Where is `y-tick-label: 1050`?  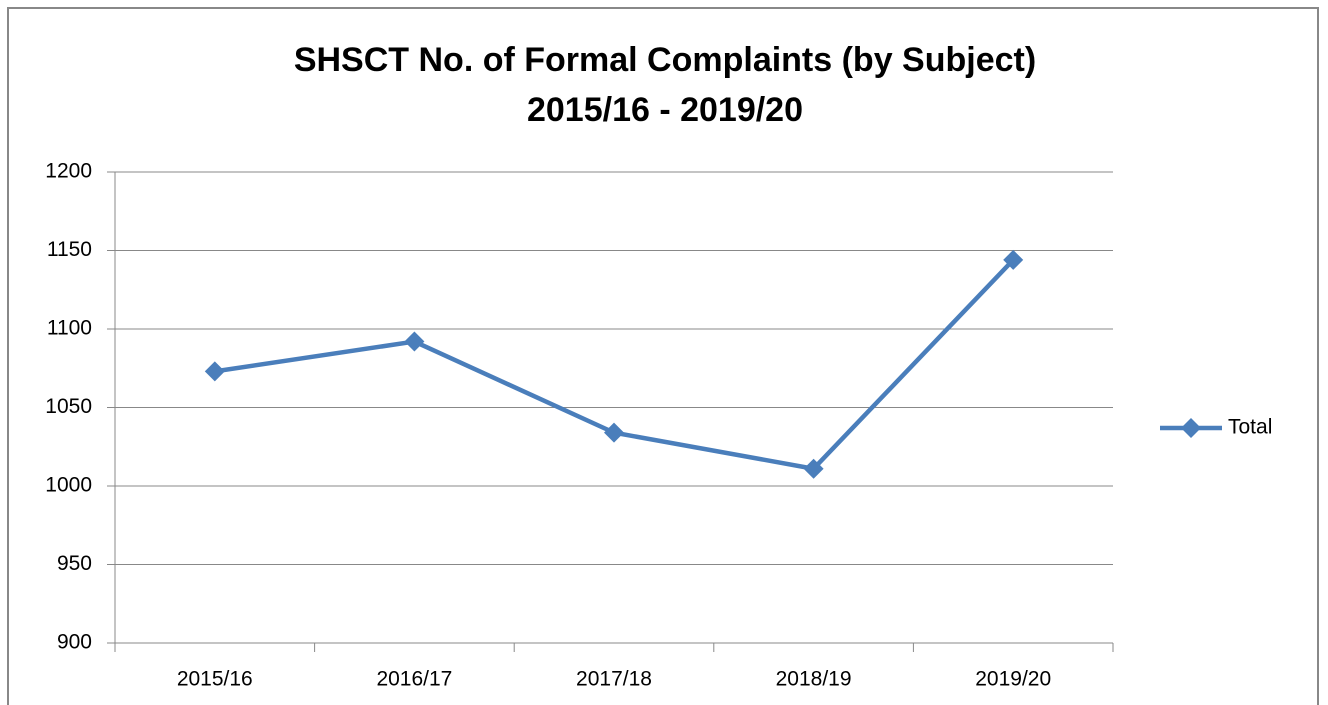 y-tick-label: 1050 is located at coordinates (68, 406).